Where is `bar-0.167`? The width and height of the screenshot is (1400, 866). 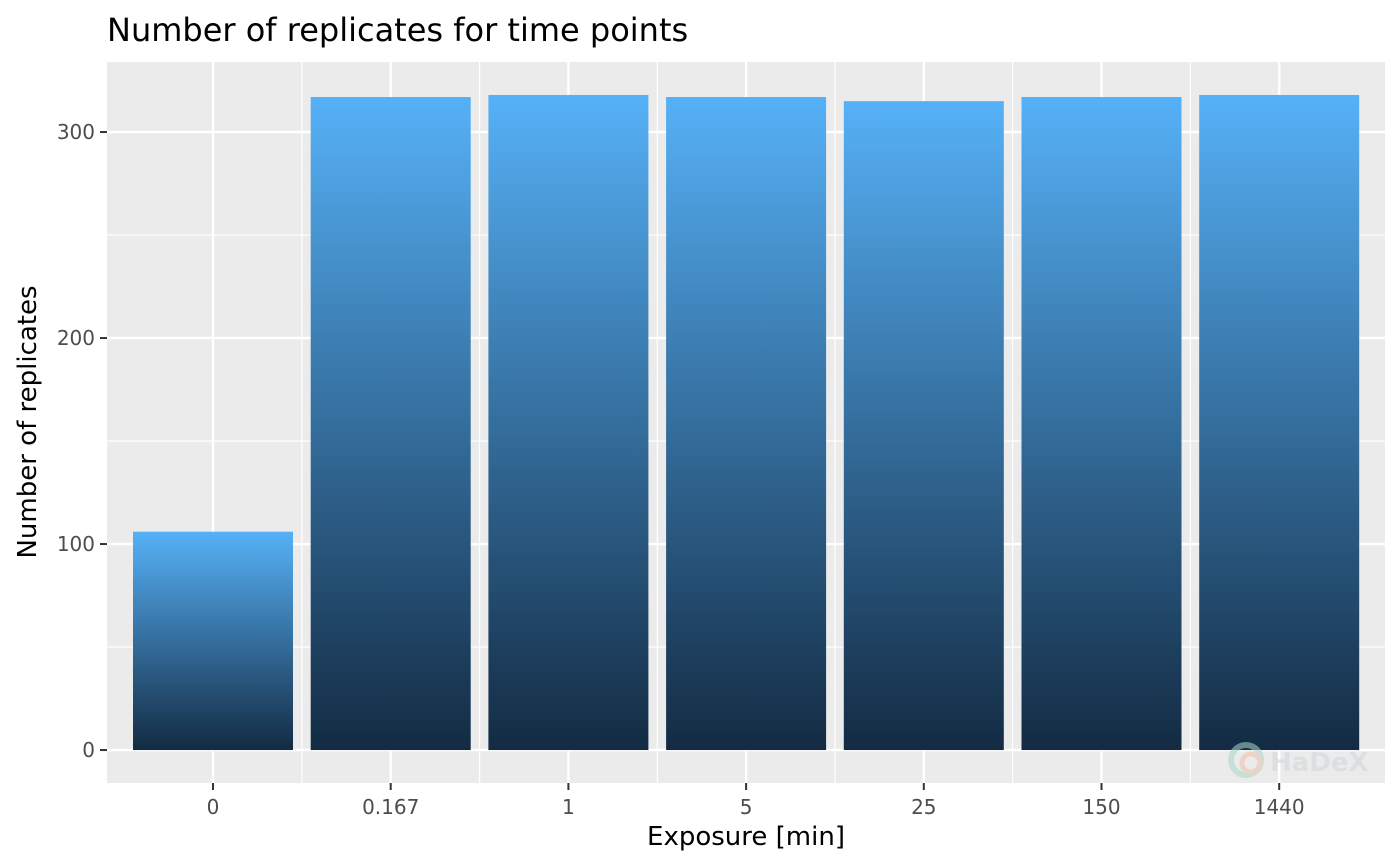
bar-0.167 is located at coordinates (390, 424).